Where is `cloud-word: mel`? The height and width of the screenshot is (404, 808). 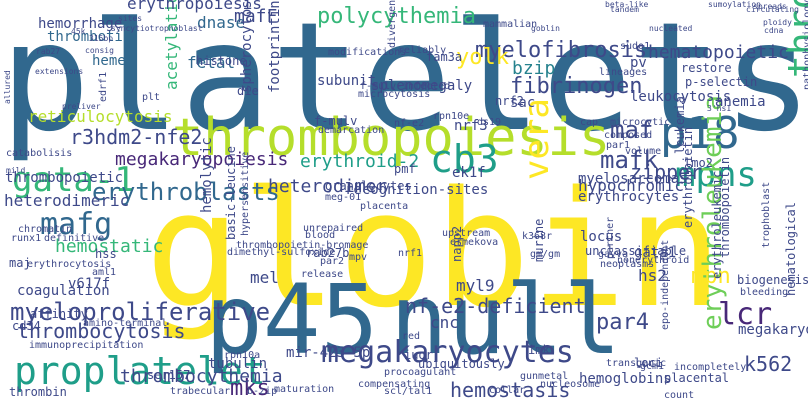
cloud-word: mel is located at coordinates (264, 277).